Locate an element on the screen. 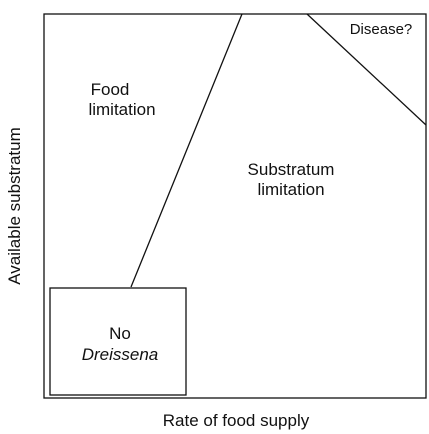  x-axis-label: Rate of food supply is located at coordinates (236, 420).